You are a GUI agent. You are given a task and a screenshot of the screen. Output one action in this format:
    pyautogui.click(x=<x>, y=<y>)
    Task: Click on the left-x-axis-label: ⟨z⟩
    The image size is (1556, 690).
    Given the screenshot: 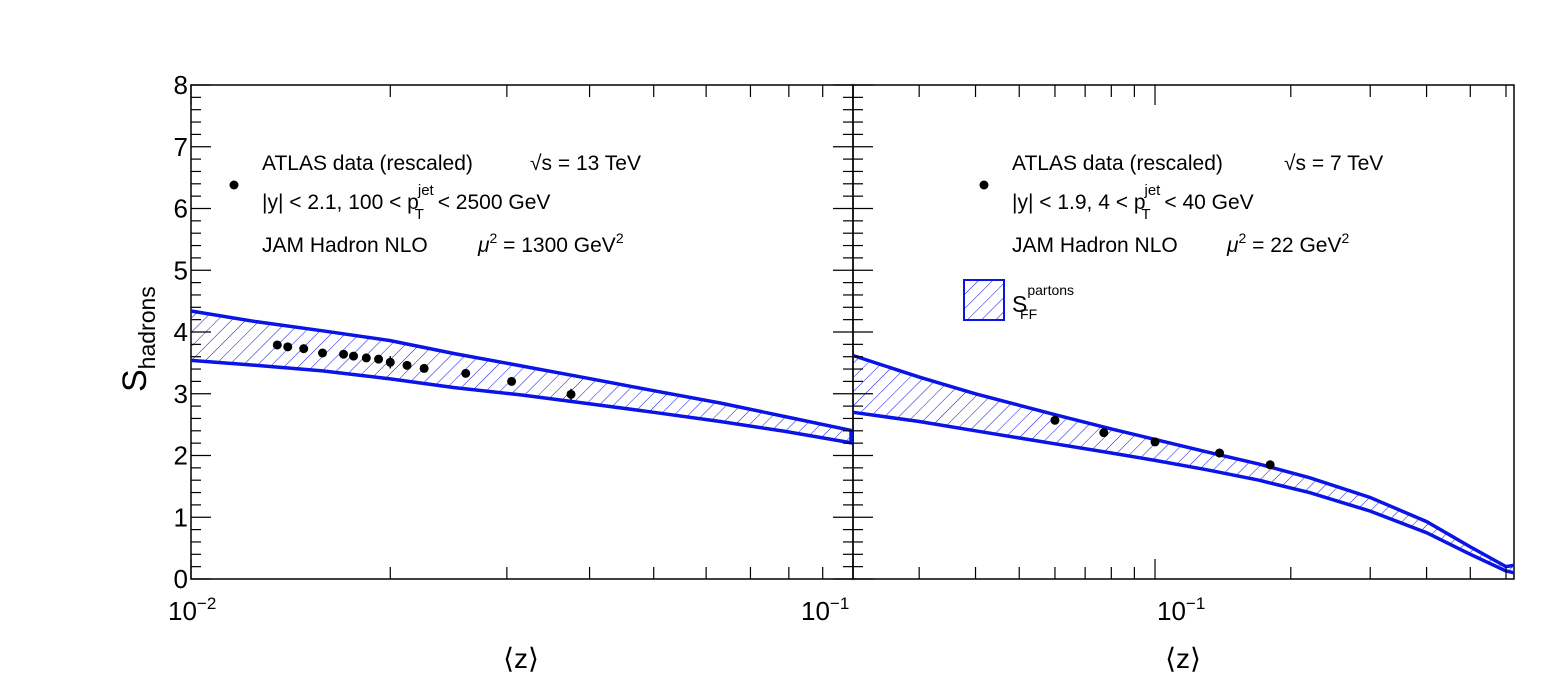 What is the action you would take?
    pyautogui.click(x=521, y=658)
    